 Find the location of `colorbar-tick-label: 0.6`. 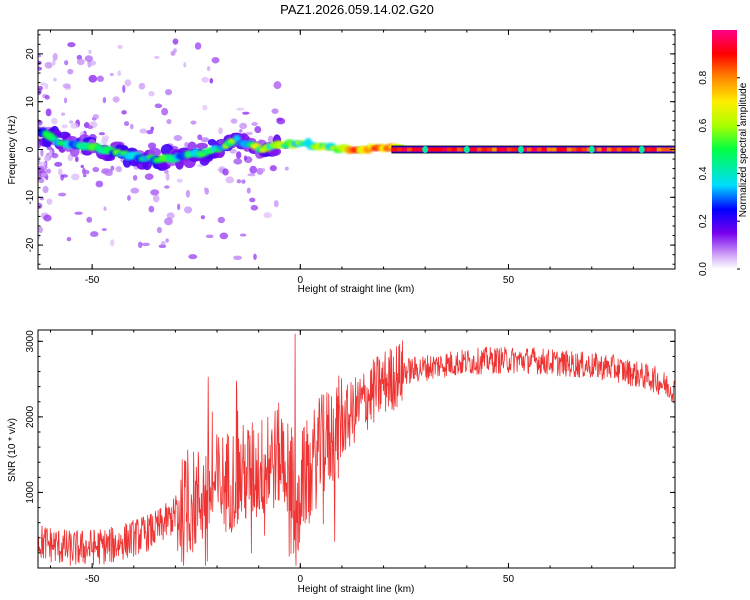

colorbar-tick-label: 0.6 is located at coordinates (703, 125).